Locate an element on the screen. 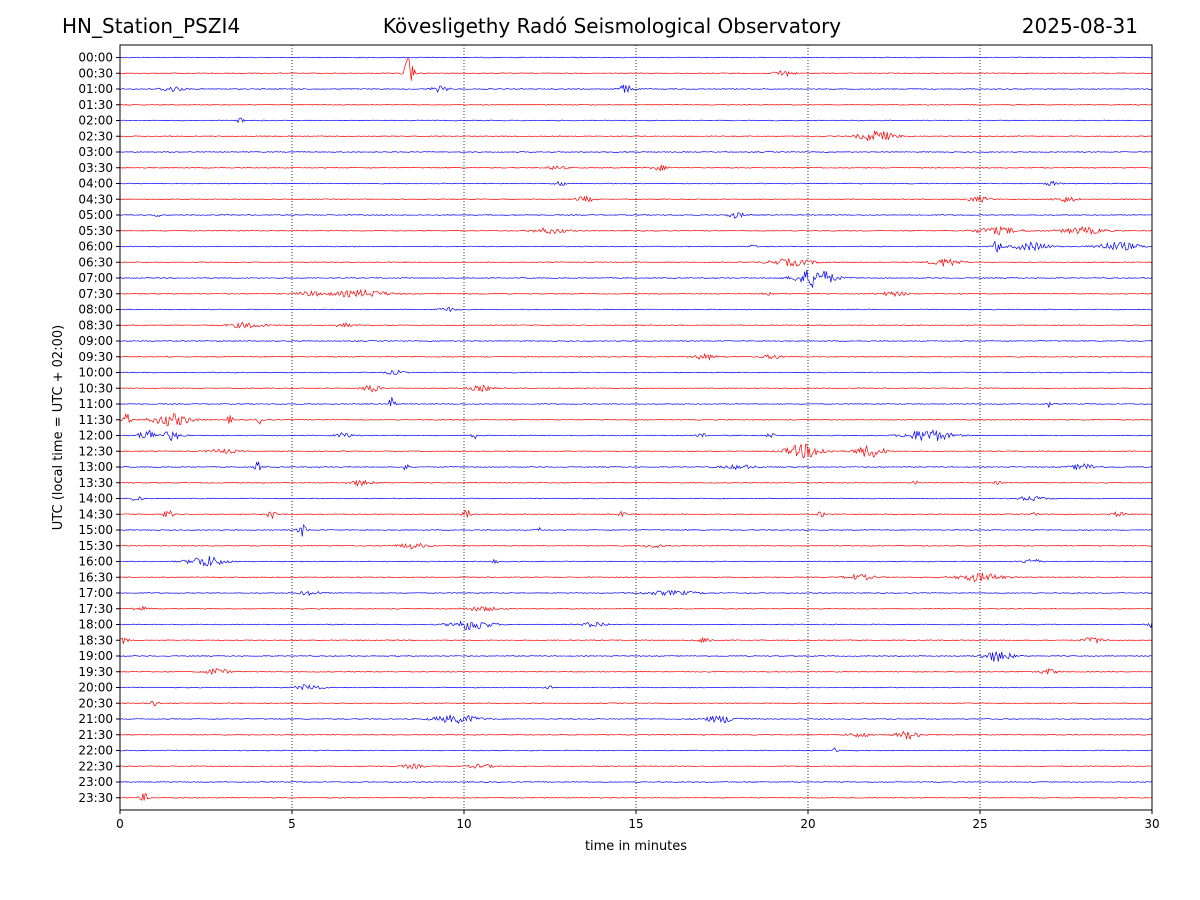 Image resolution: width=1200 pixels, height=900 pixels. y-tick-label: 06:30 is located at coordinates (95, 262).